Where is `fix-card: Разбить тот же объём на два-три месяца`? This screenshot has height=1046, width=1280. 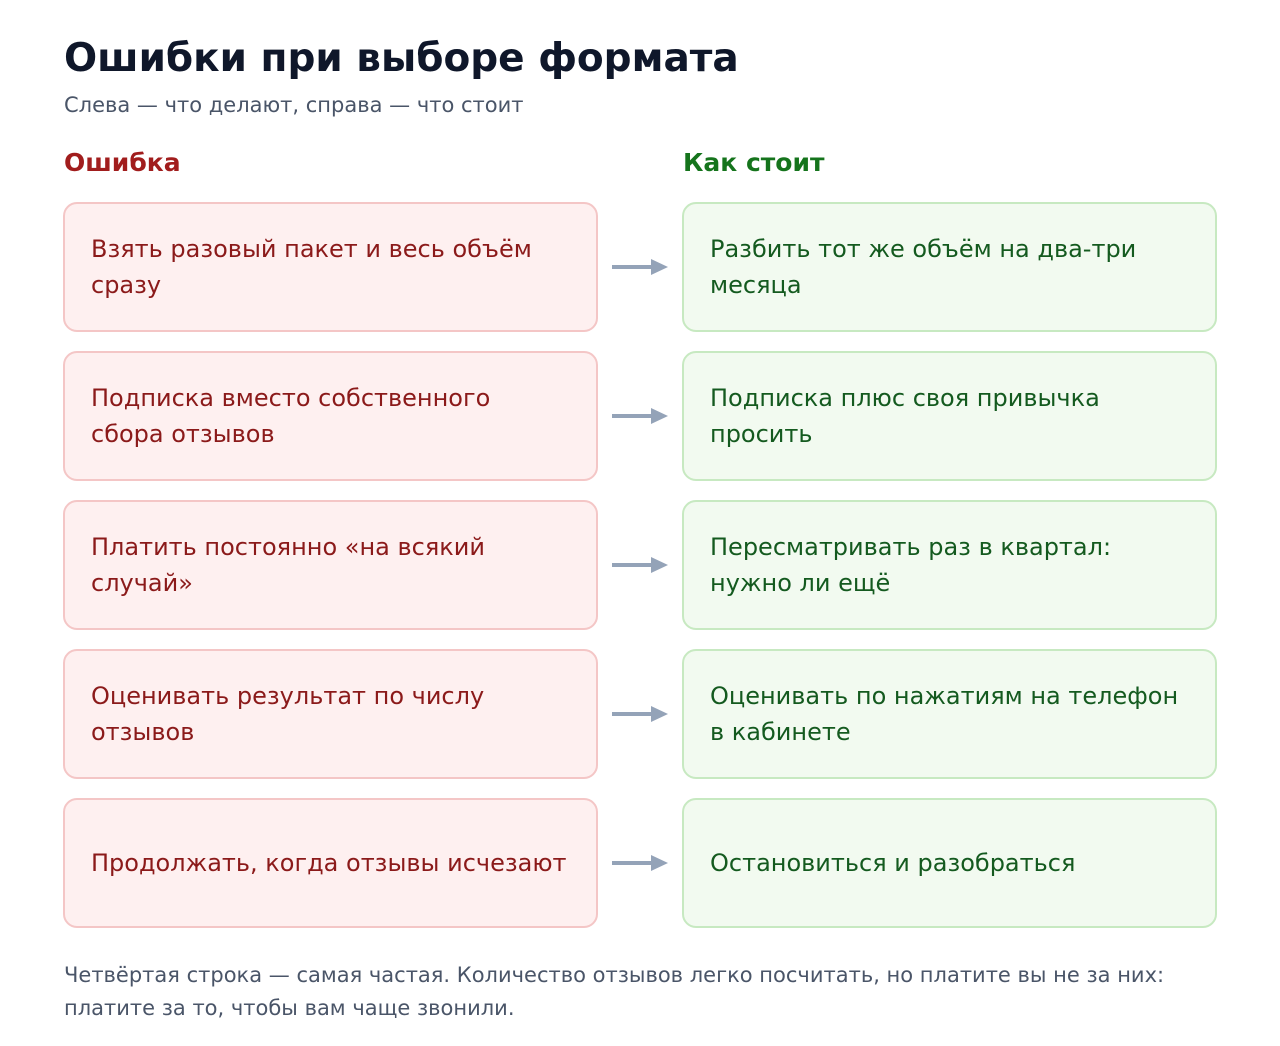 fix-card: Разбить тот же объём на два-три месяца is located at coordinates (949, 267).